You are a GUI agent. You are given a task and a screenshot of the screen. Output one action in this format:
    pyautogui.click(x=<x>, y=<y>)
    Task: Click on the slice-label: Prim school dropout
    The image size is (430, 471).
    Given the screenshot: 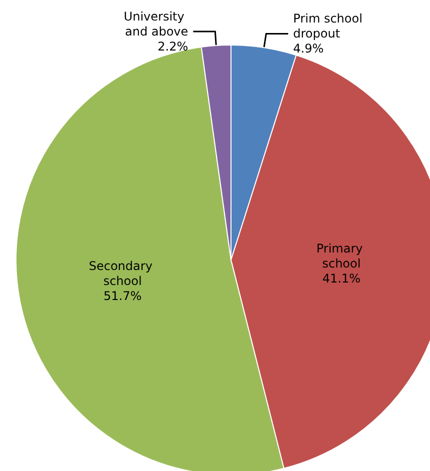 What is the action you would take?
    pyautogui.click(x=329, y=26)
    